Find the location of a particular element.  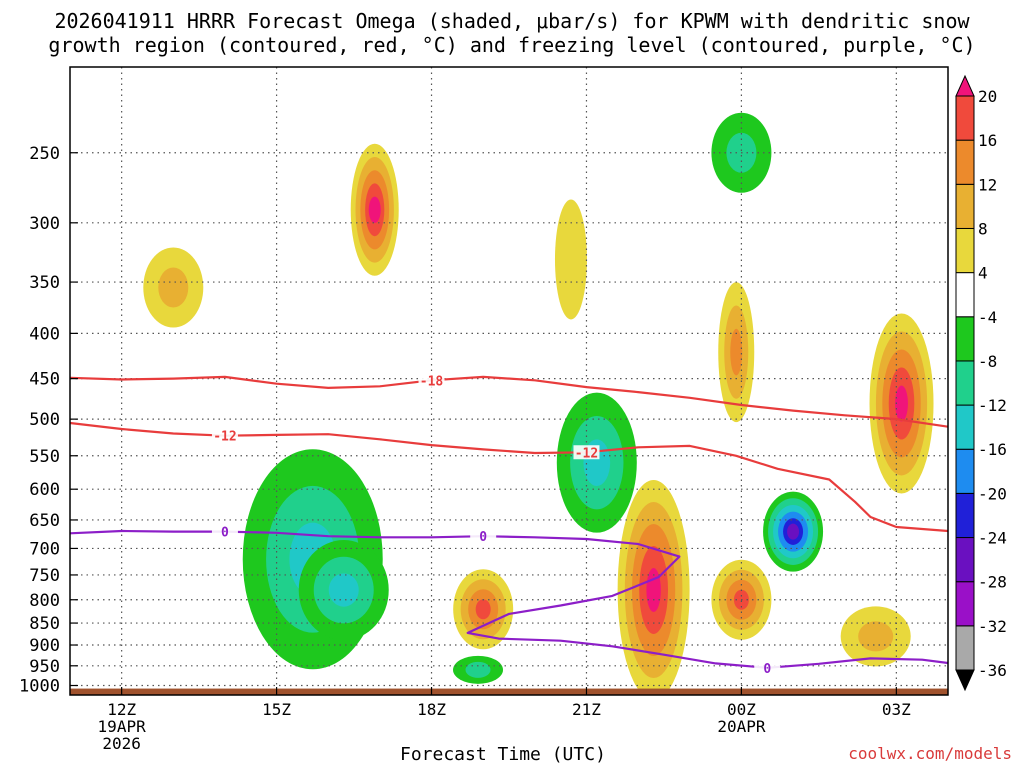

colorbar-label: 8 is located at coordinates (983, 228).